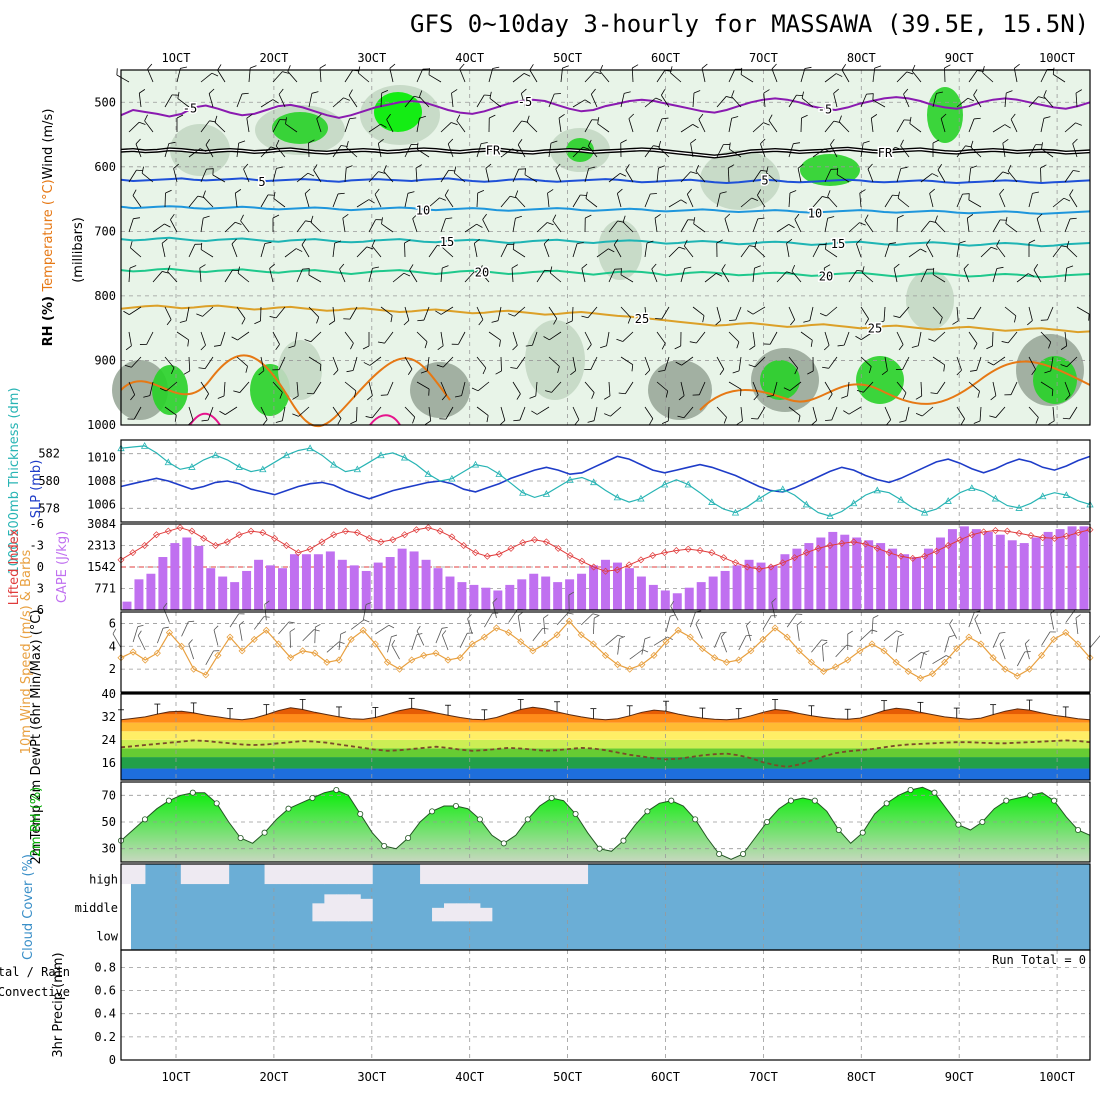 Image resolution: width=1100 pixels, height=1100 pixels. Describe the element at coordinates (40, 589) in the screenshot. I see `lifted-index-tick: 3` at that location.